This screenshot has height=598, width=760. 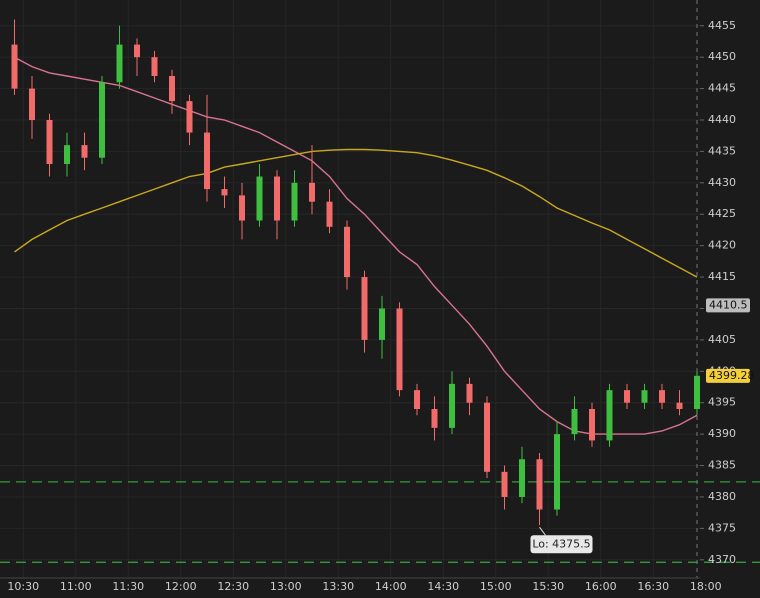 I want to click on x-tick-label: 11:00, so click(x=76, y=586).